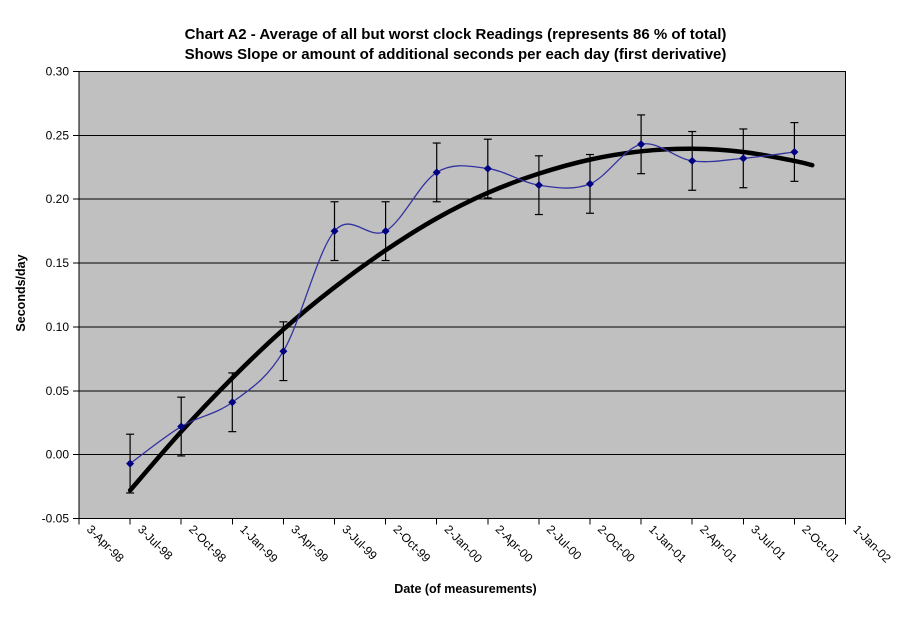 The image size is (911, 623). What do you see at coordinates (207, 543) in the screenshot?
I see `x-tick-label: 2-Oct-98` at bounding box center [207, 543].